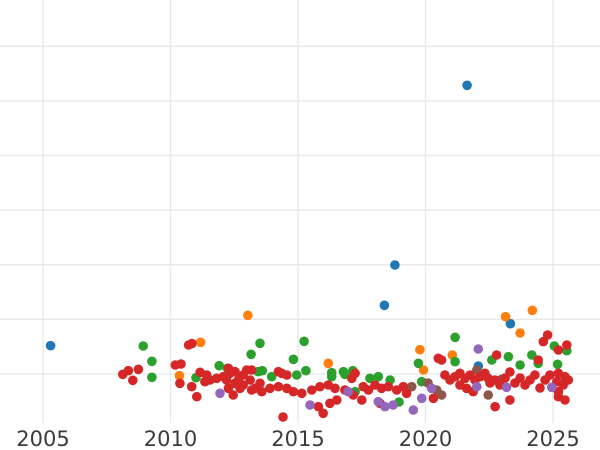 The image size is (600, 450). Describe the element at coordinates (425, 438) in the screenshot. I see `x-tick-label: 2020` at that location.